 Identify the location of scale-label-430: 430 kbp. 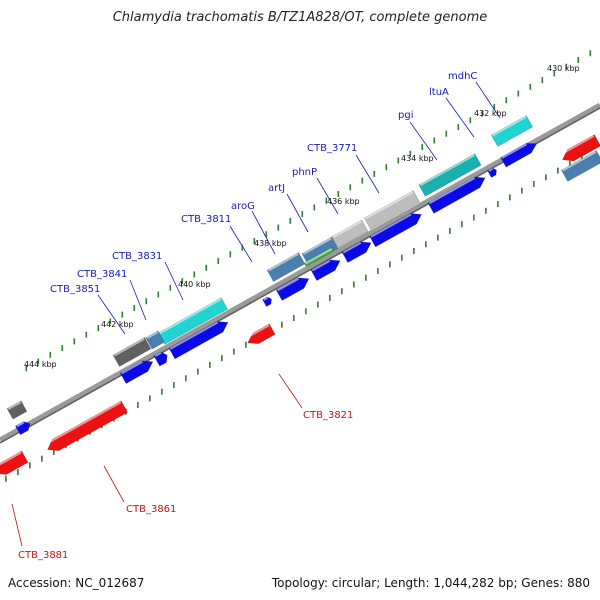
(563, 68).